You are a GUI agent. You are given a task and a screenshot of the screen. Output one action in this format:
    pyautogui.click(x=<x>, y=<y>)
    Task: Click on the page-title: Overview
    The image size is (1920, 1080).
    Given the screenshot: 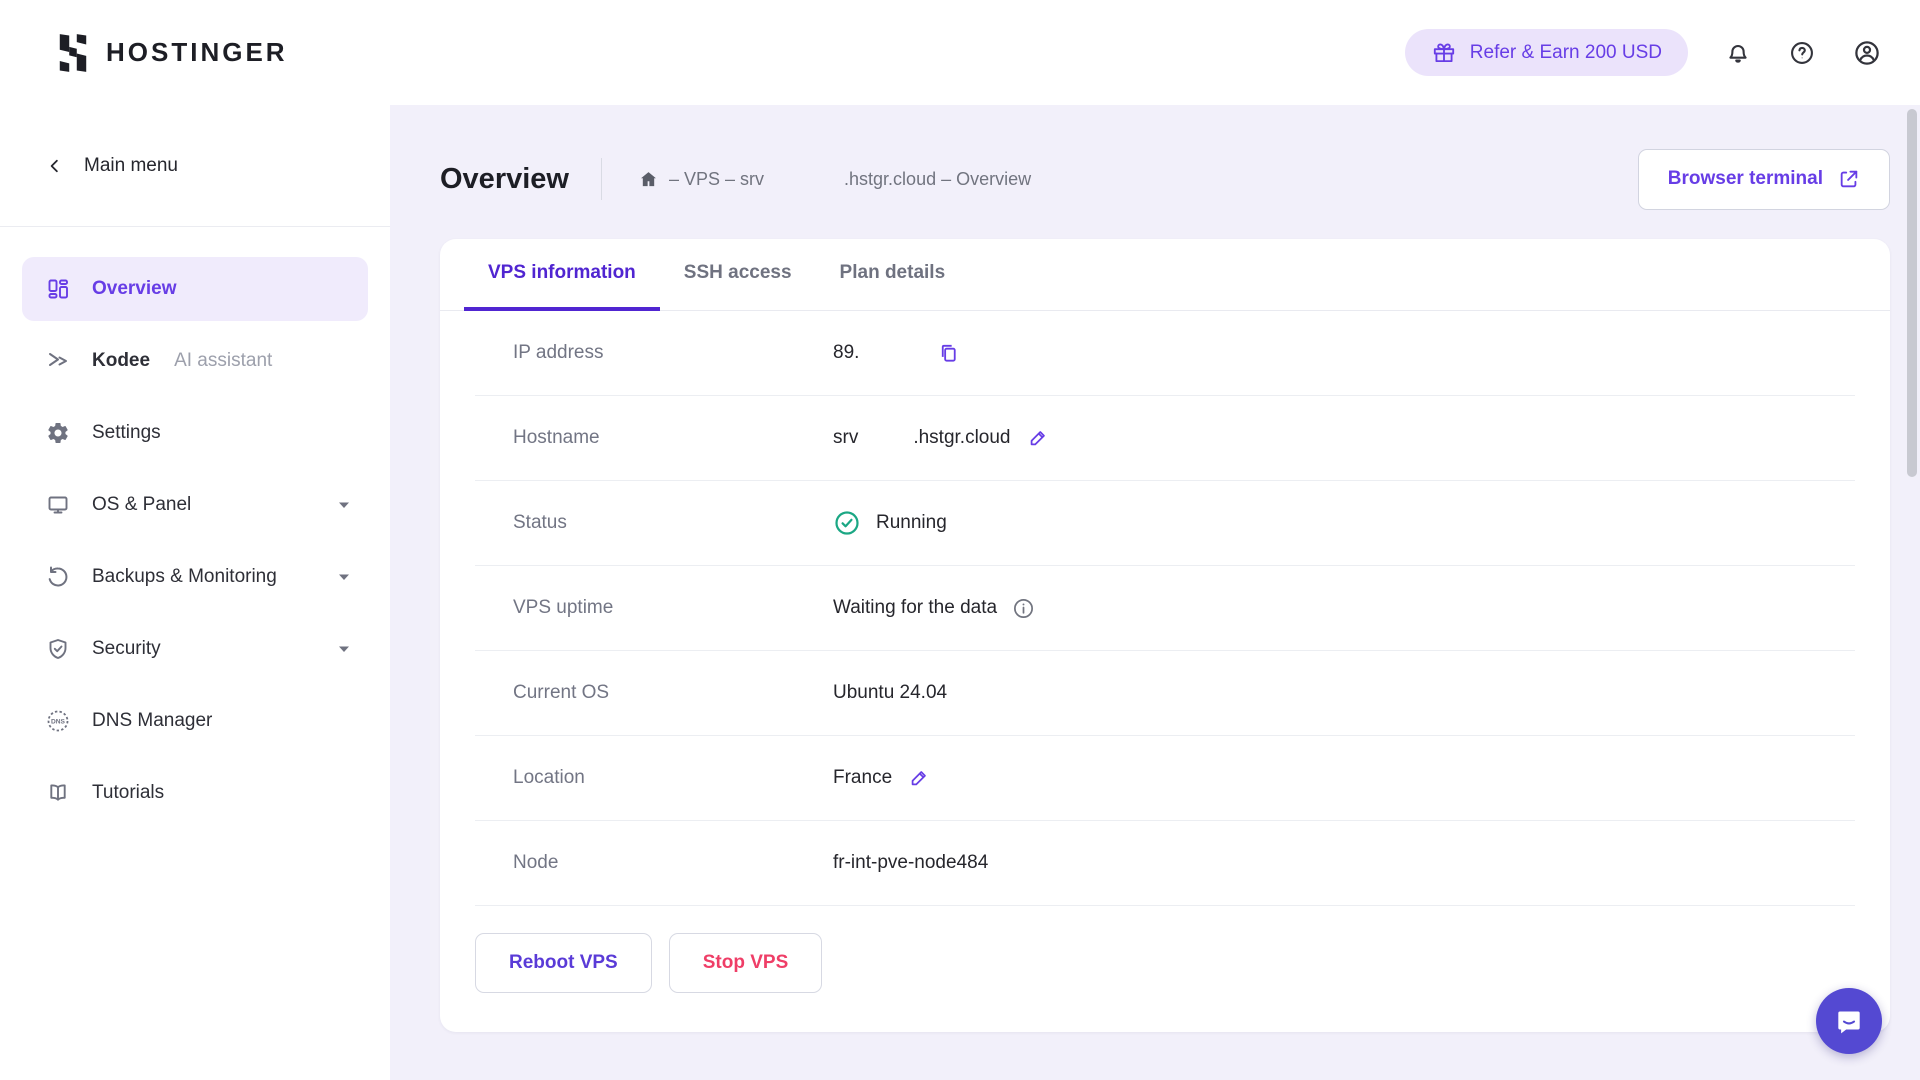 What is the action you would take?
    pyautogui.click(x=504, y=178)
    